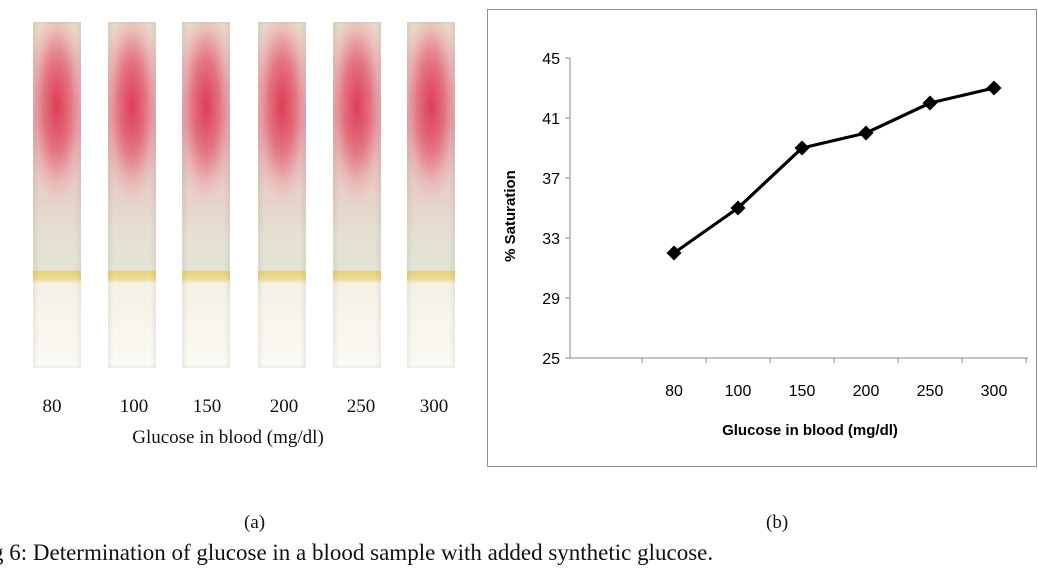  What do you see at coordinates (551, 59) in the screenshot?
I see `y-tick-label: 45` at bounding box center [551, 59].